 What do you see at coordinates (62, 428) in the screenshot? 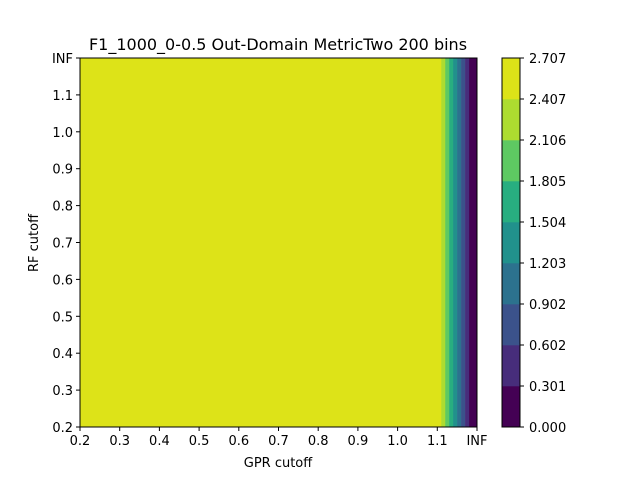
I see `y-tick-label: 0.2` at bounding box center [62, 428].